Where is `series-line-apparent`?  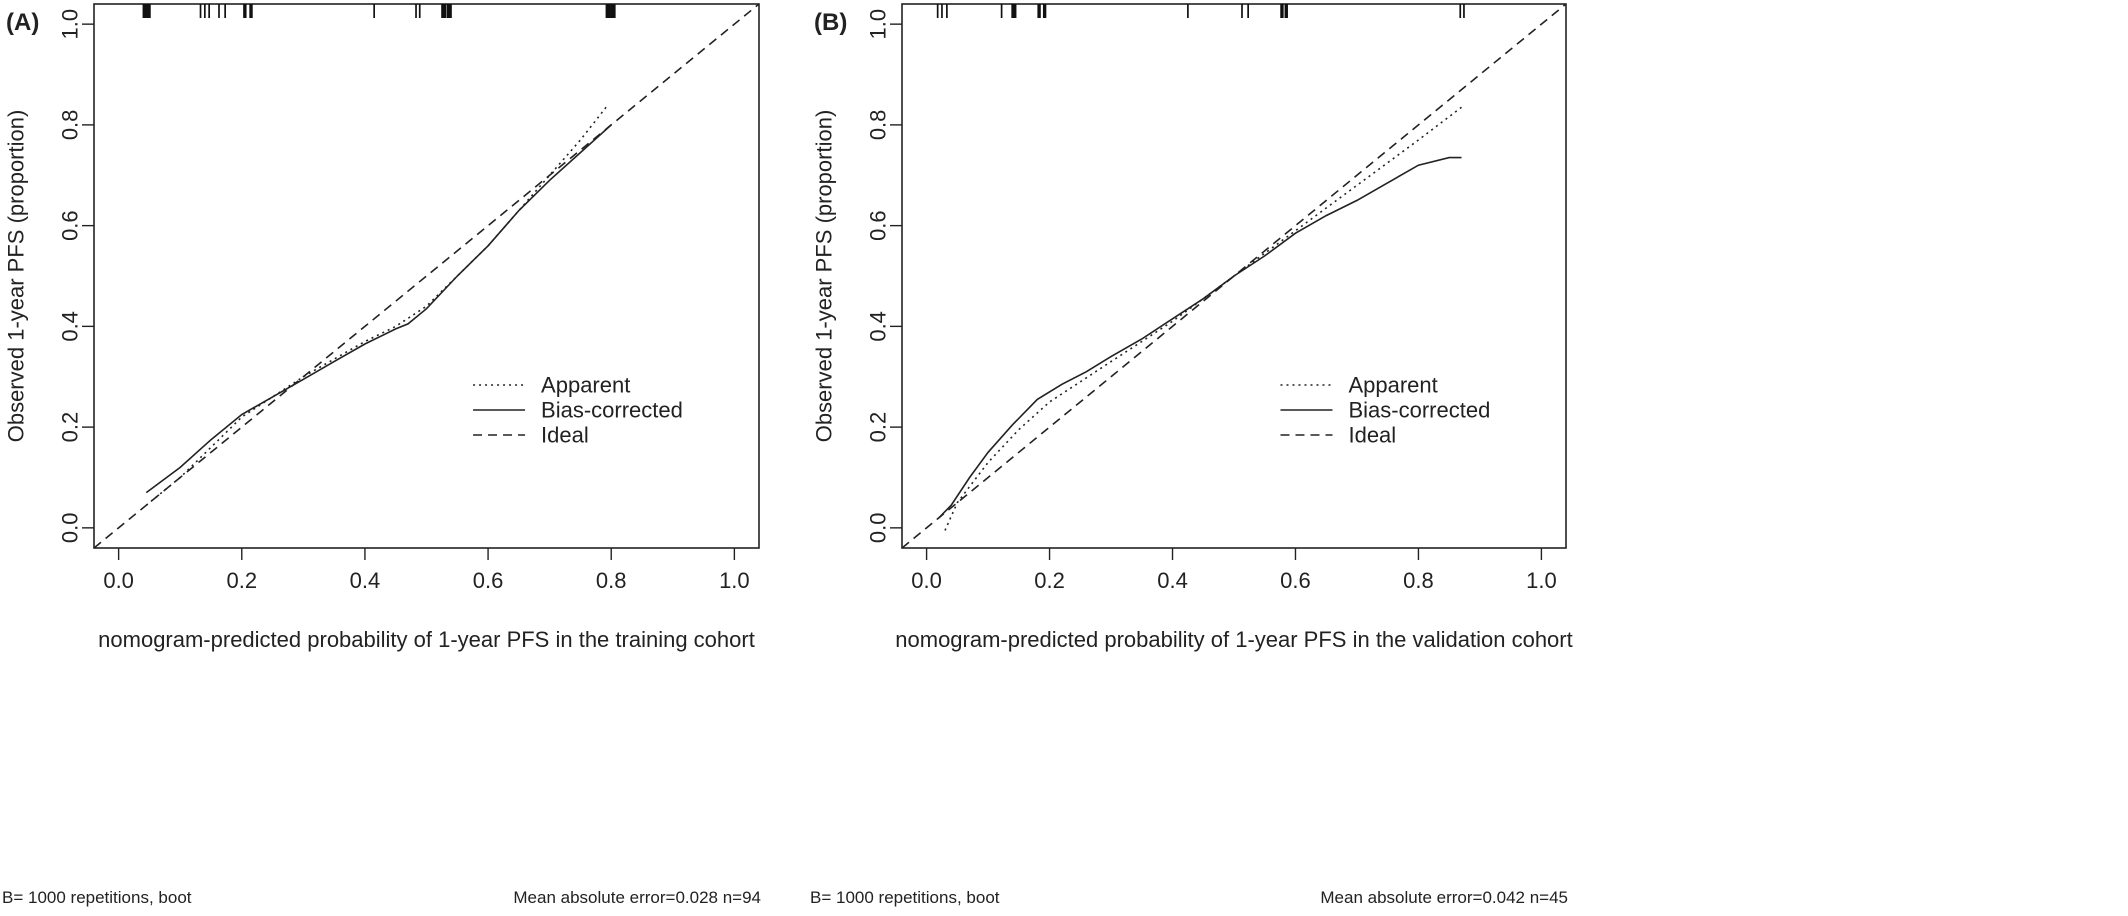 series-line-apparent is located at coordinates (377, 305).